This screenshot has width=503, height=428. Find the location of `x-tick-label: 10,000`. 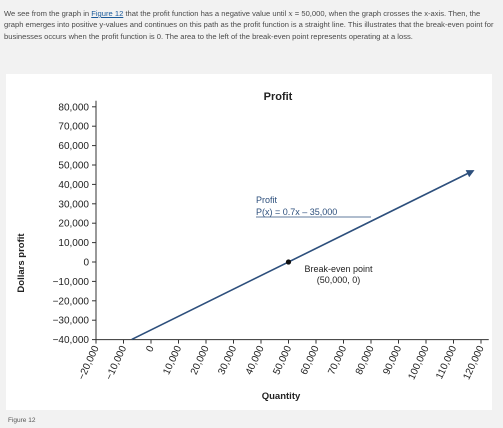

x-tick-label: 10,000 is located at coordinates (172, 360).